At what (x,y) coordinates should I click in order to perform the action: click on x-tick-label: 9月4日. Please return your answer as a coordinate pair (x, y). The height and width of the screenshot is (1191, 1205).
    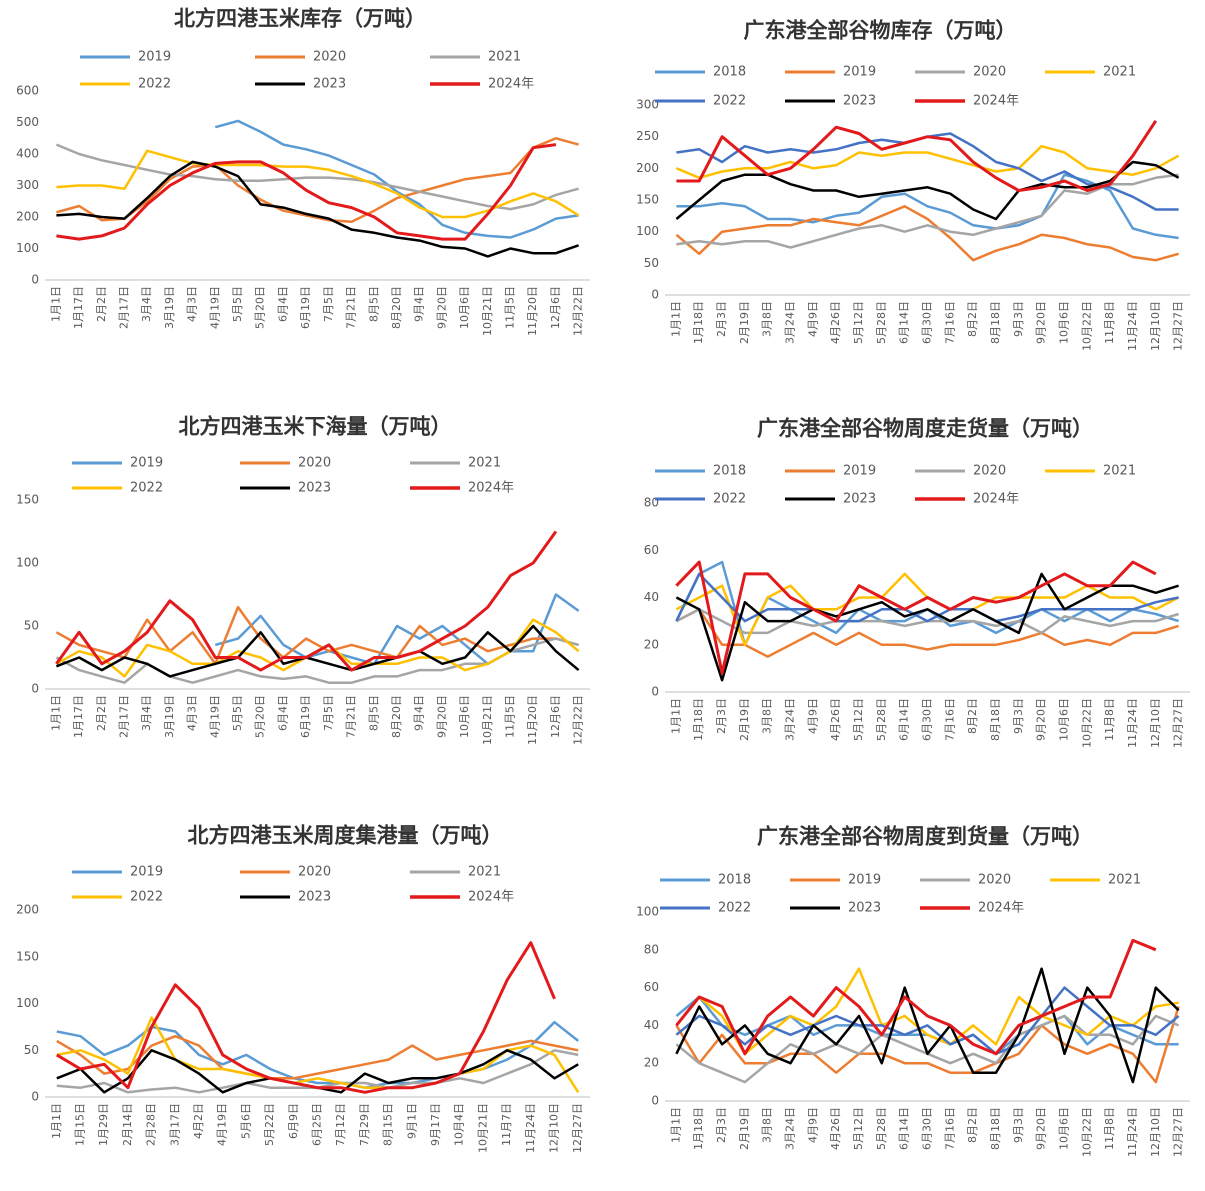
    Looking at the image, I should click on (419, 713).